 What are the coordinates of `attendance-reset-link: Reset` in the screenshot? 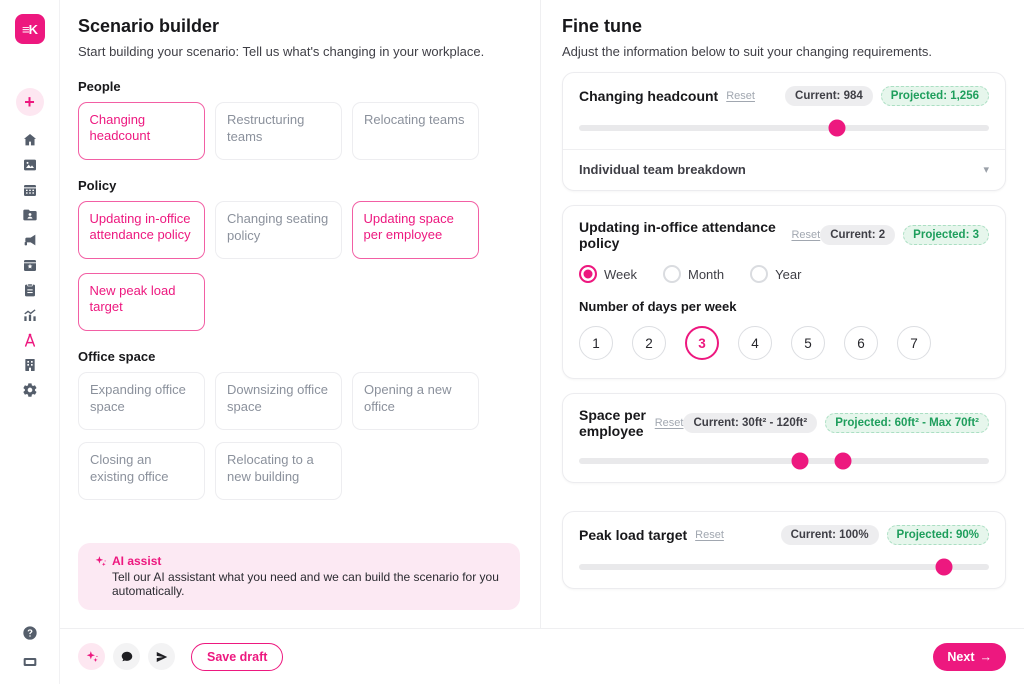 It's located at (806, 235).